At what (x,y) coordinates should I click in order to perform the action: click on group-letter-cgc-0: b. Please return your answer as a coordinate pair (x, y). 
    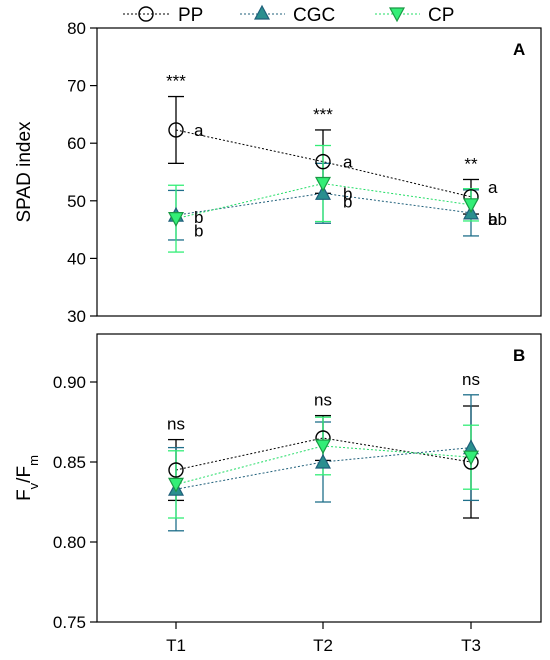
    Looking at the image, I should click on (198, 217).